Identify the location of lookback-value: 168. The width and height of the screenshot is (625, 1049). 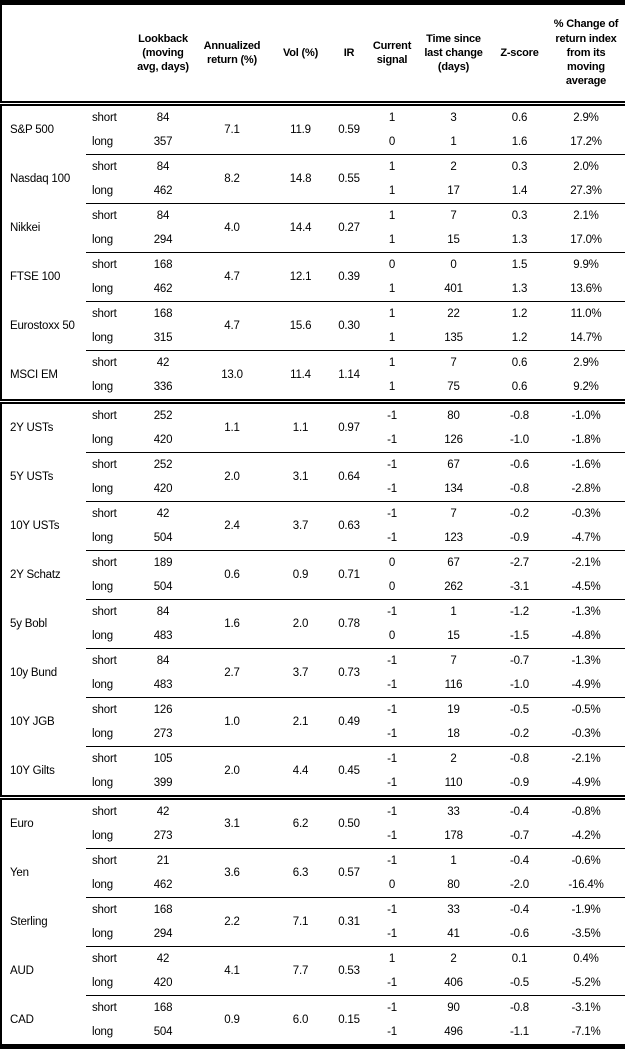
(163, 1007).